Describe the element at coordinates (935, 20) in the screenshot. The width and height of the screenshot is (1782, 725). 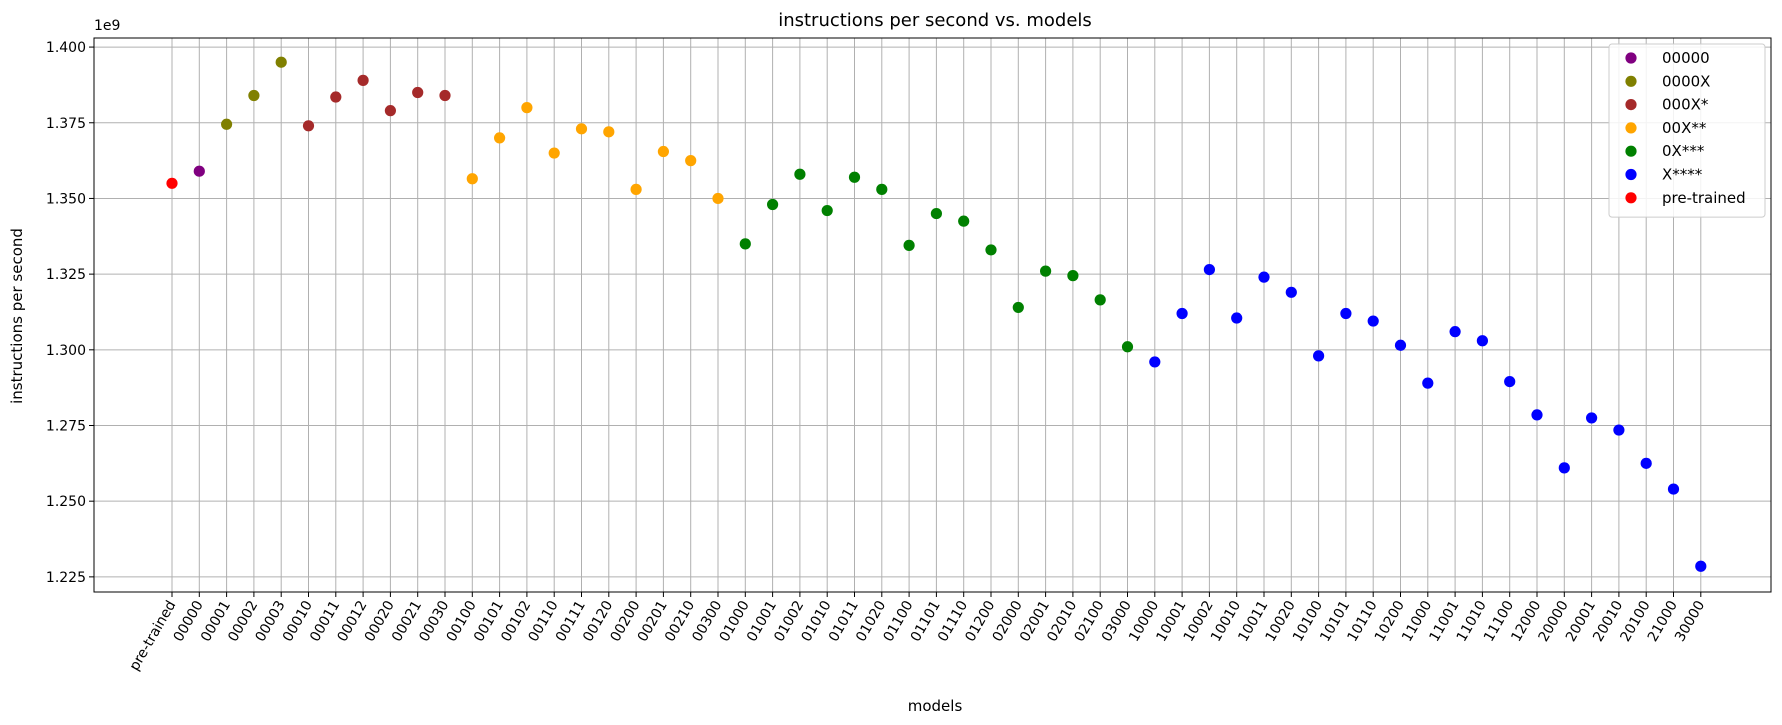
I see `chart-title: instructions per second vs. models` at that location.